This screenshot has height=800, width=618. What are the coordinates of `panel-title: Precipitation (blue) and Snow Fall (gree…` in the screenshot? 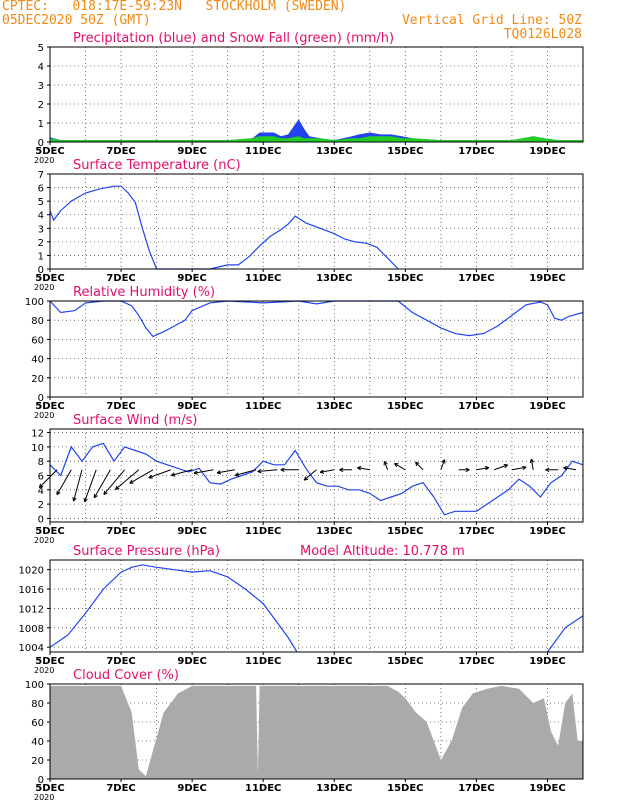 It's located at (233, 38).